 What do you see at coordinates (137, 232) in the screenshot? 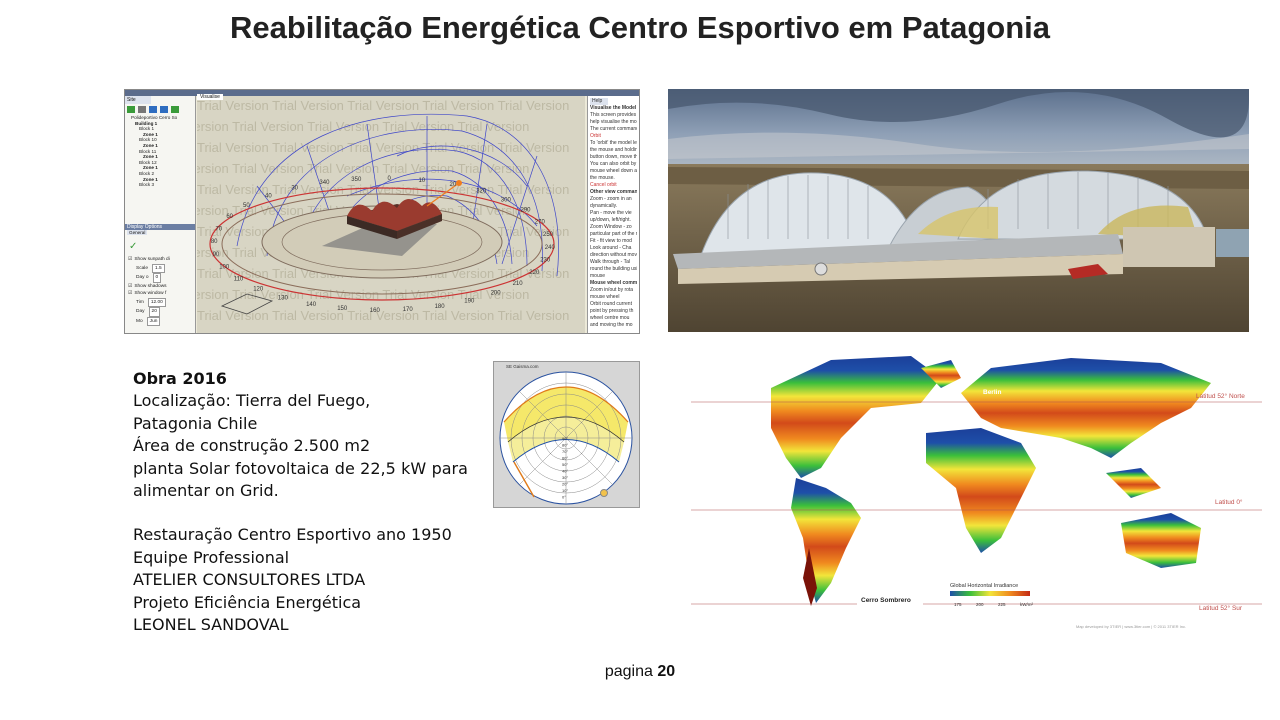
I see `tab-general: General` at bounding box center [137, 232].